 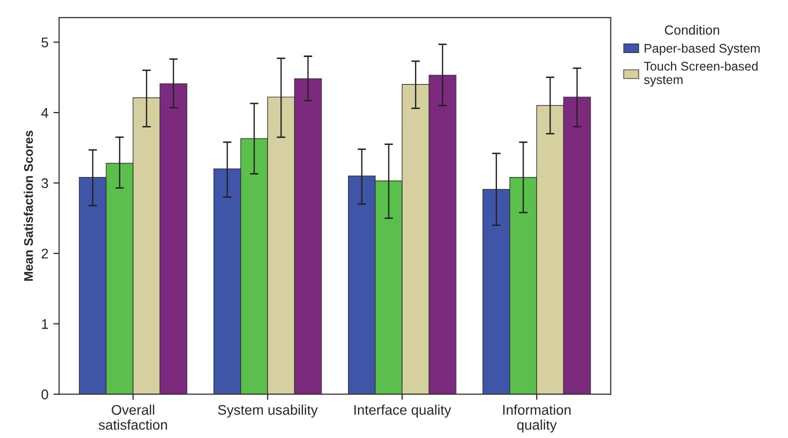 I want to click on y-tick-label: 2, so click(x=45, y=253).